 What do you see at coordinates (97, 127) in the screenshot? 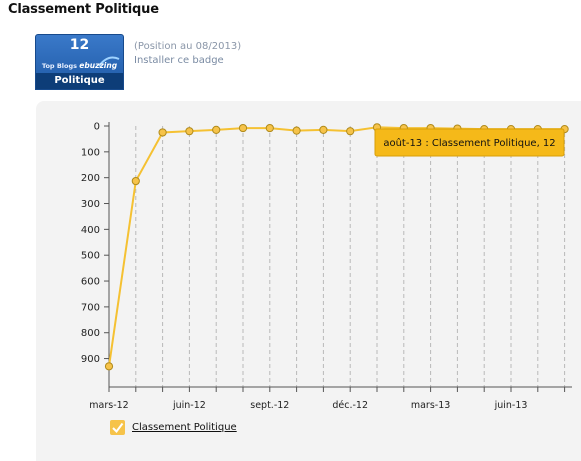
I see `y-tick-label: 0` at bounding box center [97, 127].